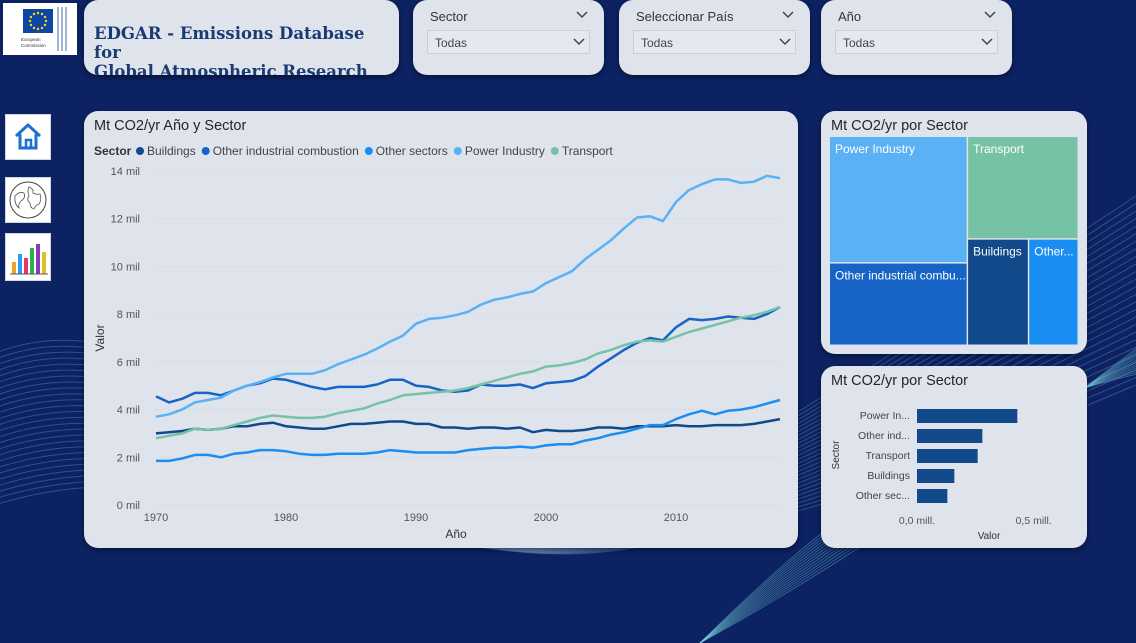 The image size is (1136, 643). I want to click on slicer-country-label: Seleccionar País, so click(685, 16).